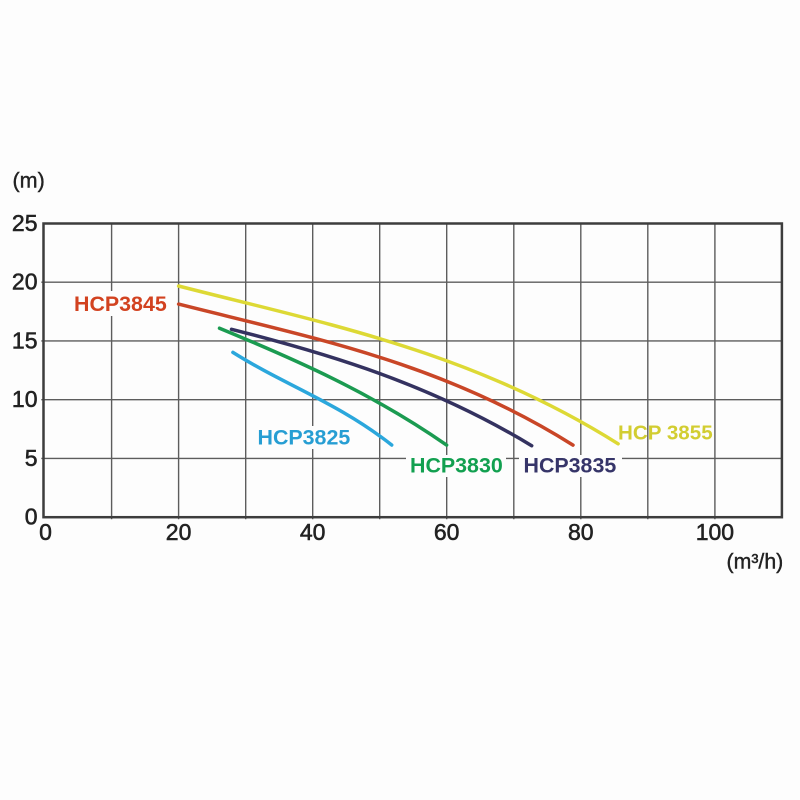  I want to click on svg-text: HCP3835, so click(570, 465).